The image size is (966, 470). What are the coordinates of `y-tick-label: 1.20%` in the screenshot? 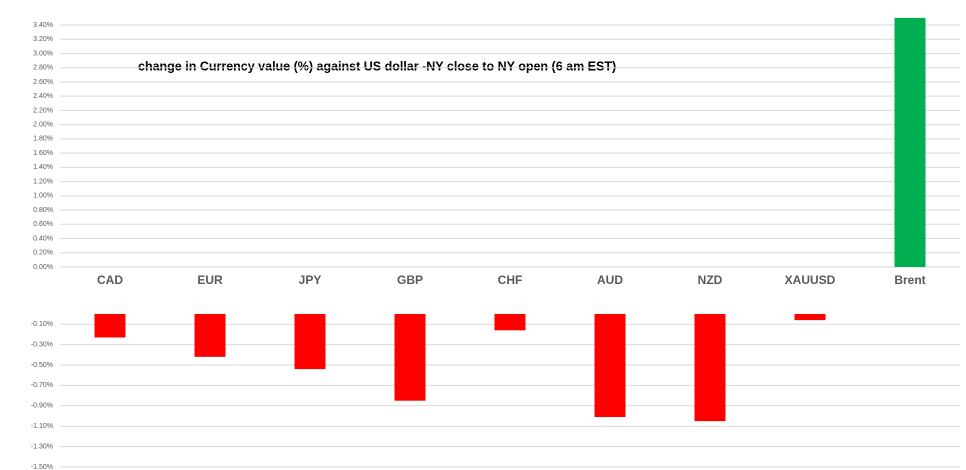 It's located at (43, 181).